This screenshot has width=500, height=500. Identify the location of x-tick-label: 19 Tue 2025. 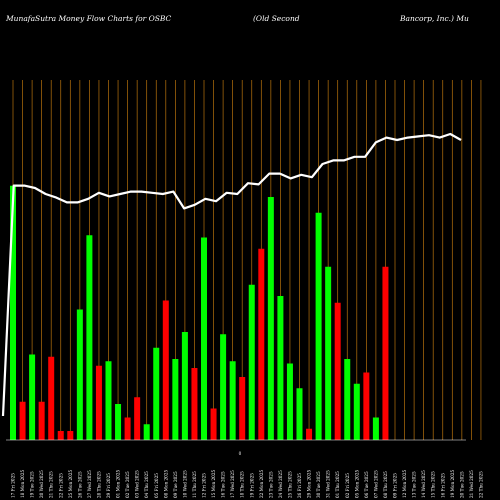
(32, 484).